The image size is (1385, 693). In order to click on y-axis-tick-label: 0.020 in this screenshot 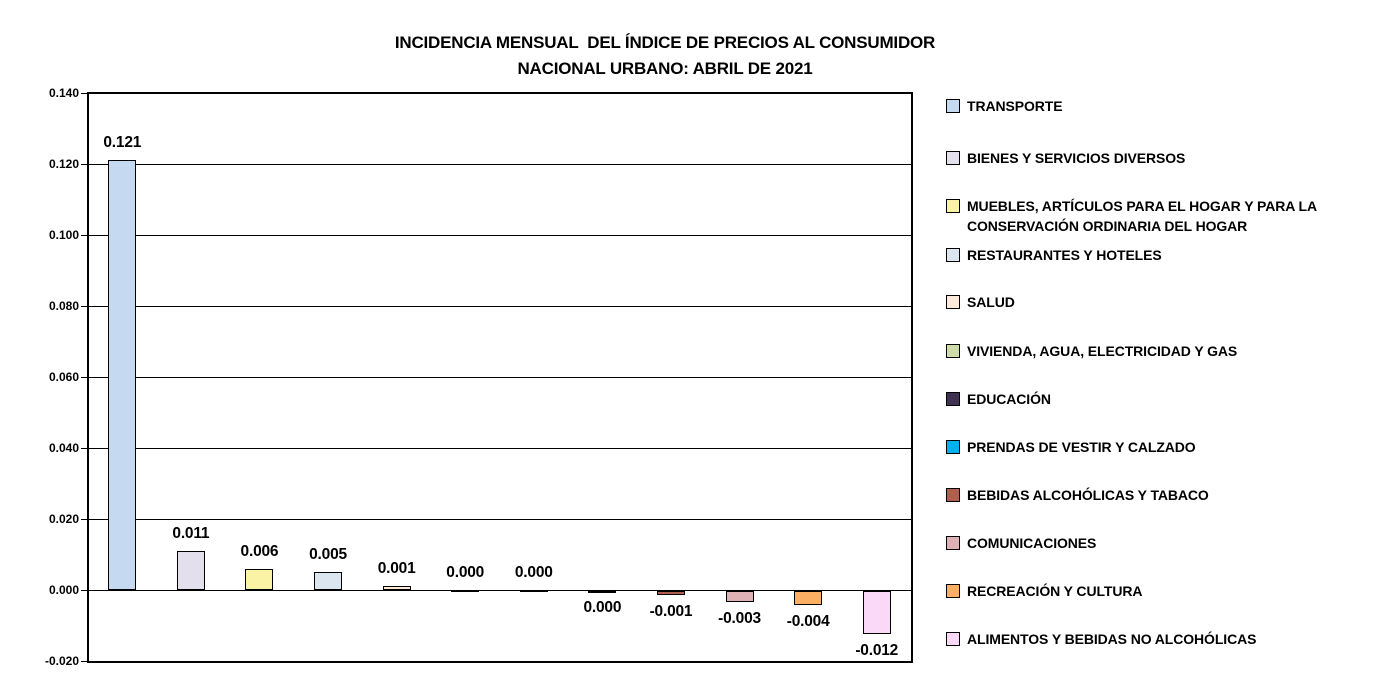, I will do `click(63, 519)`.